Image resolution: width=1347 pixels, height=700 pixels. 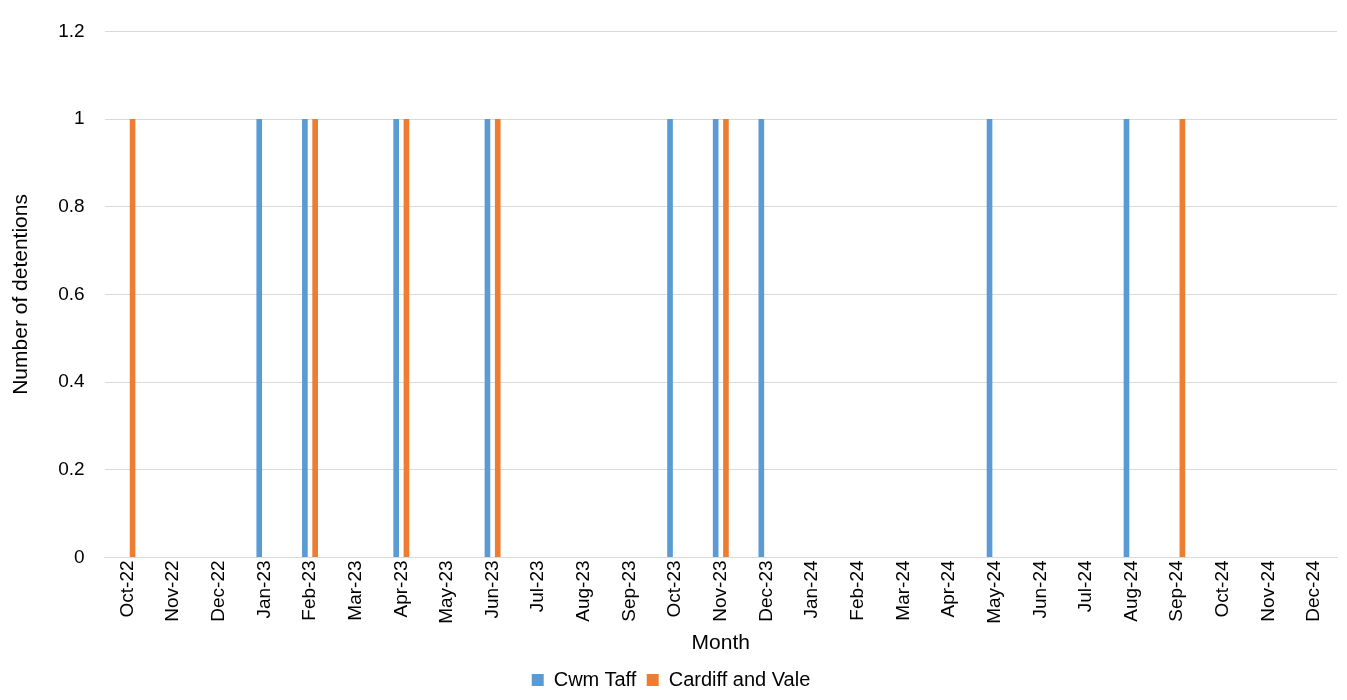 I want to click on x-axis-title: Month, so click(x=720, y=642).